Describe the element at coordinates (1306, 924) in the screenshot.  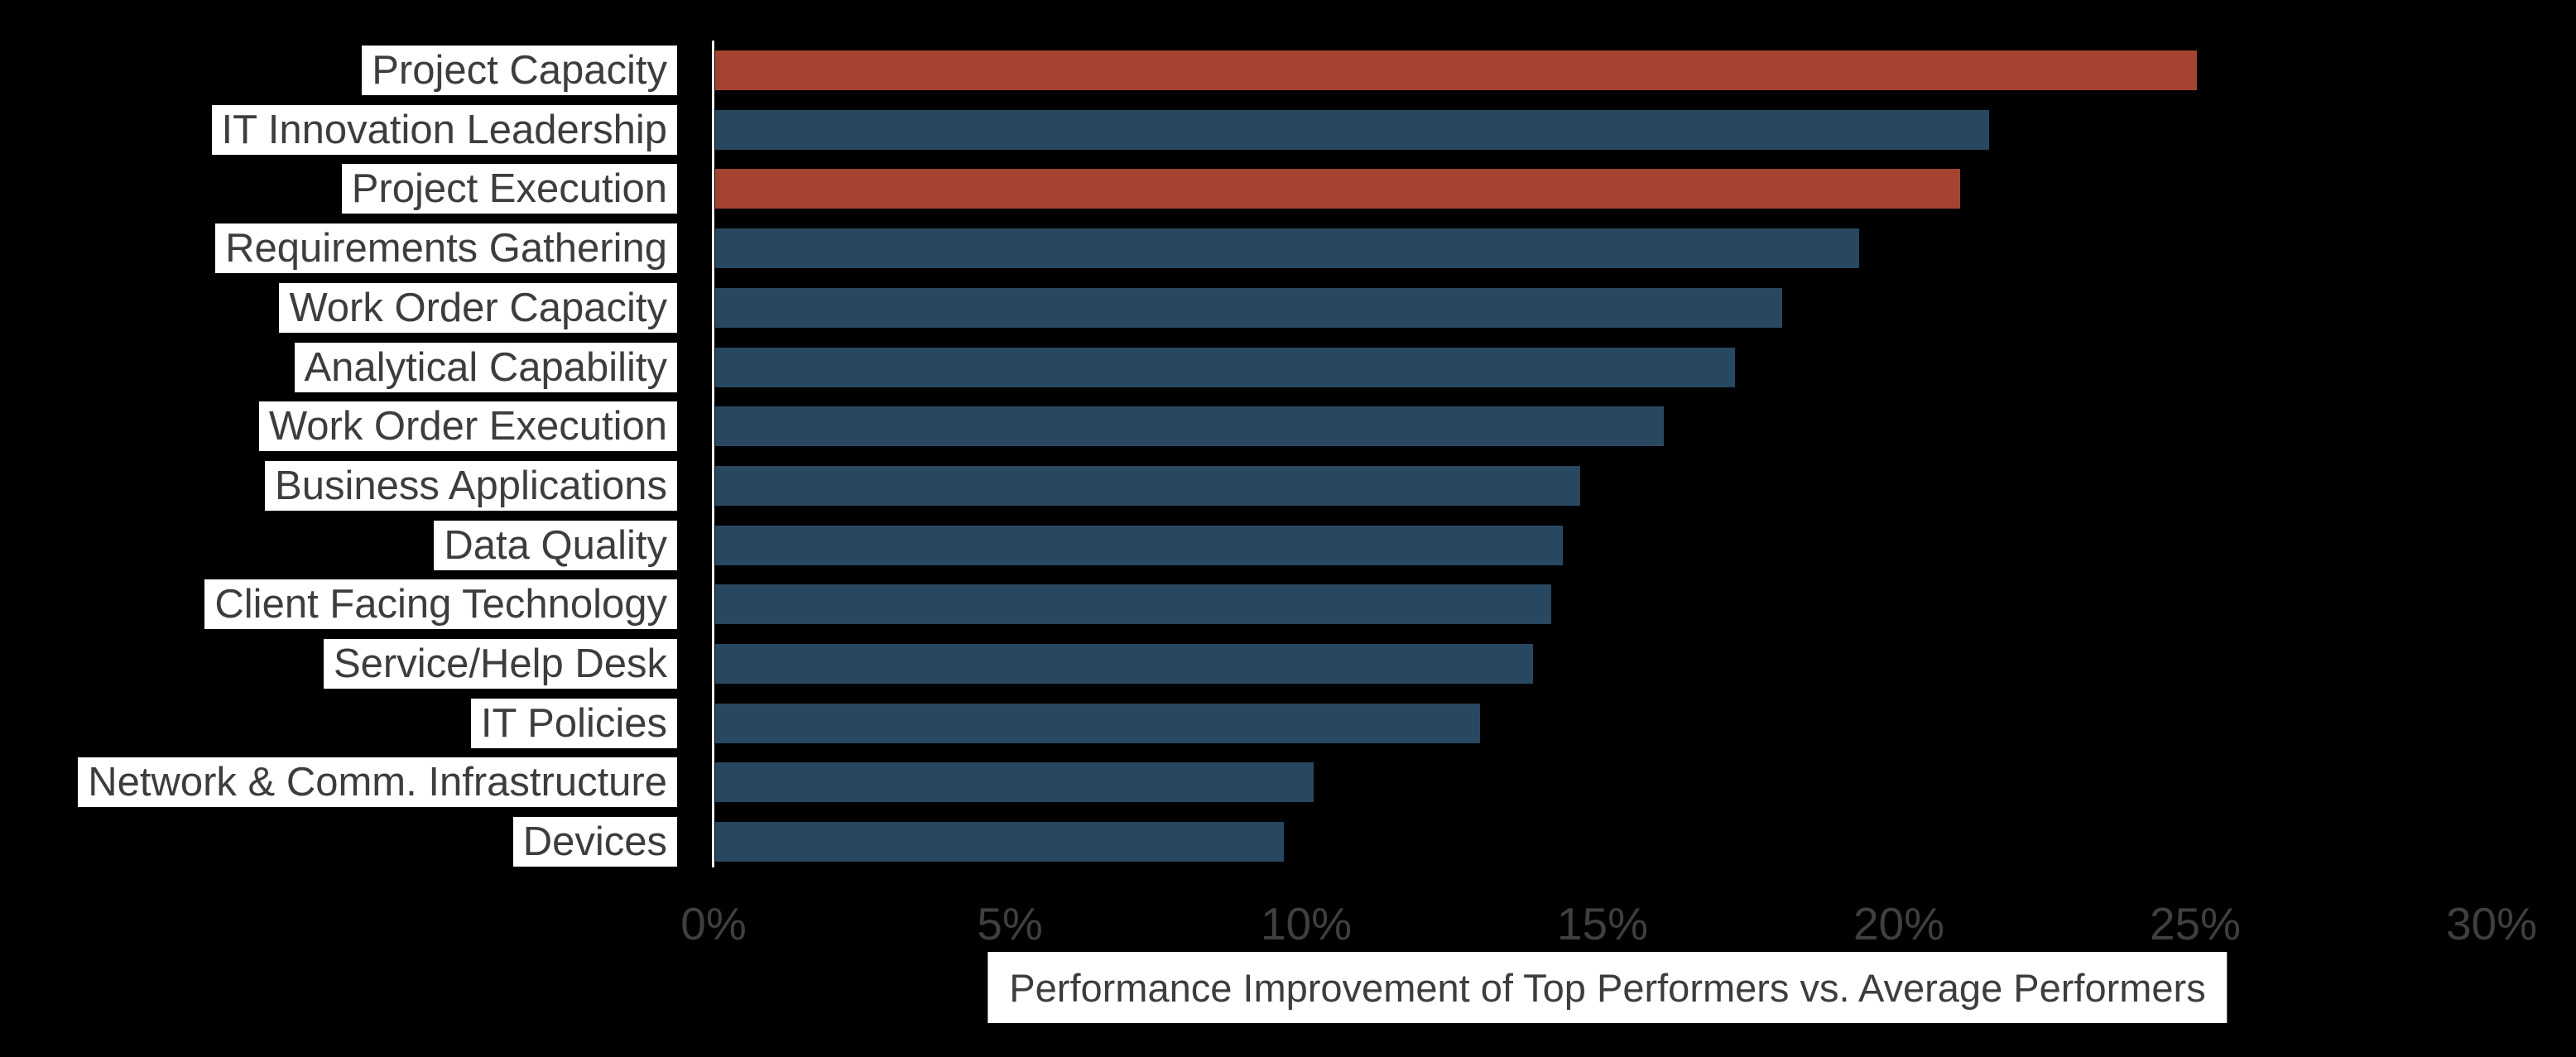
I see `x-tick-label: 10%` at that location.